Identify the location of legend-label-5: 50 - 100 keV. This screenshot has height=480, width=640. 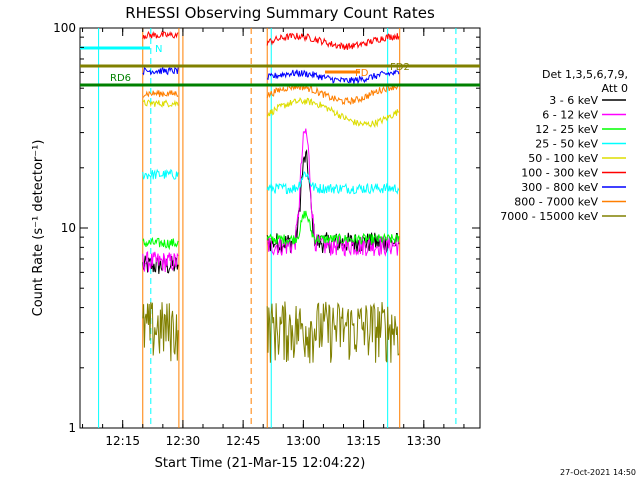
(563, 158).